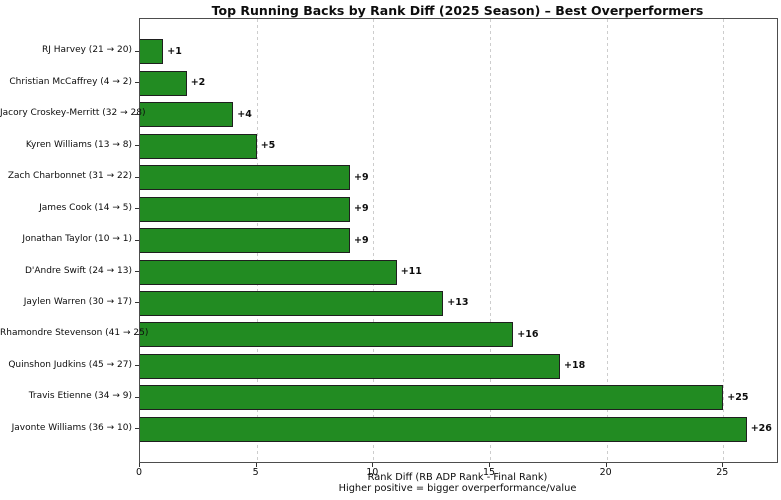 The width and height of the screenshot is (781, 500). I want to click on x-axis-label-line1: Rank Diff (RB ADP Rank - Final Rank), so click(457, 477).